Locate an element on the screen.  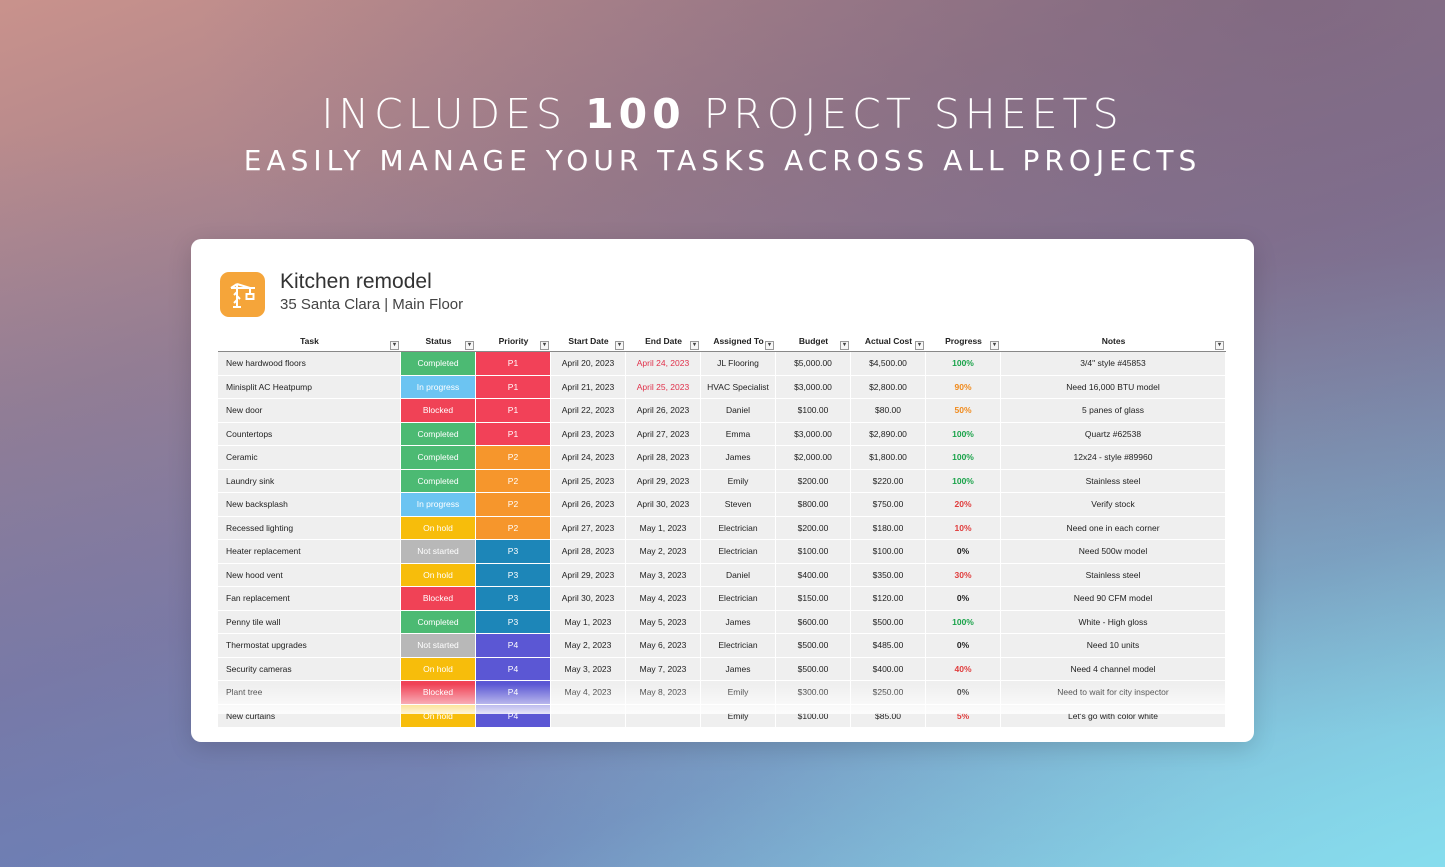
cell-task: Security cameras is located at coordinates (309, 668).